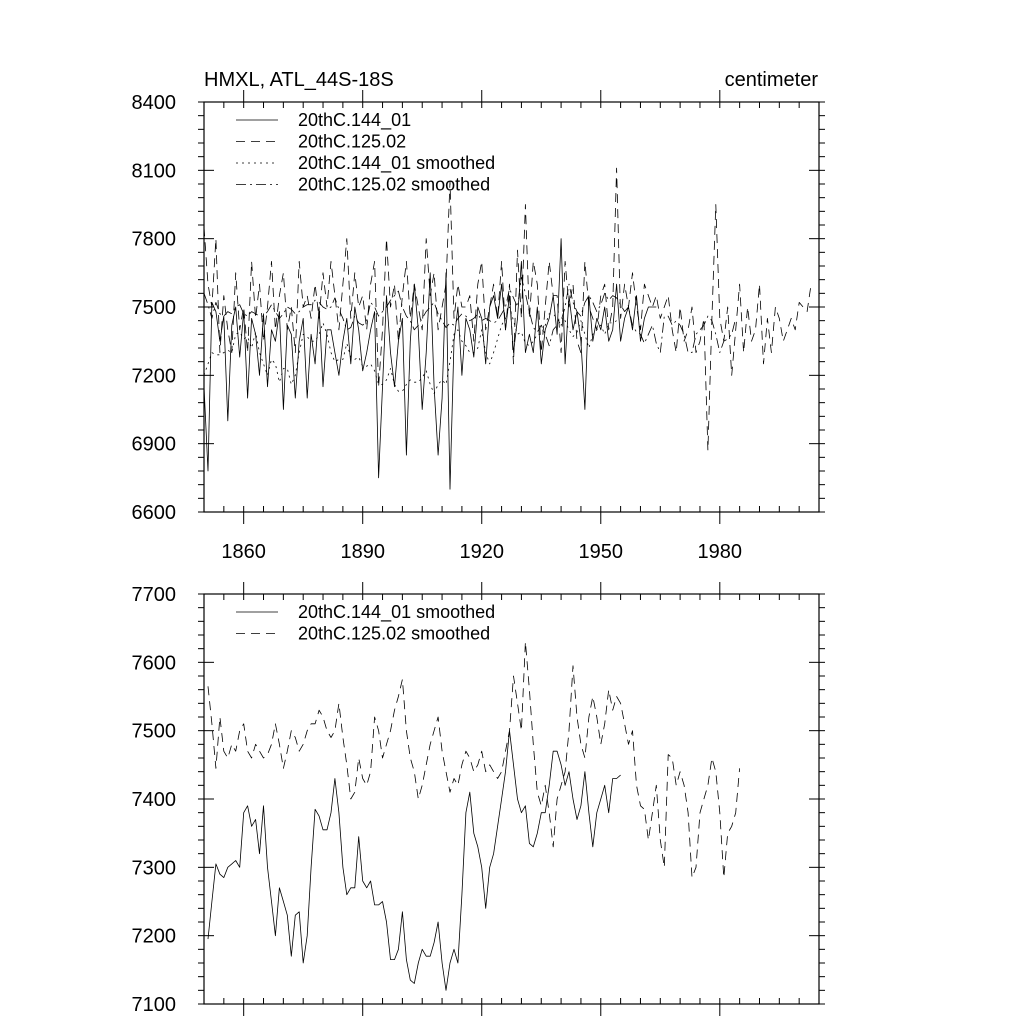  I want to click on y-tick-label: 7400, so click(154, 800).